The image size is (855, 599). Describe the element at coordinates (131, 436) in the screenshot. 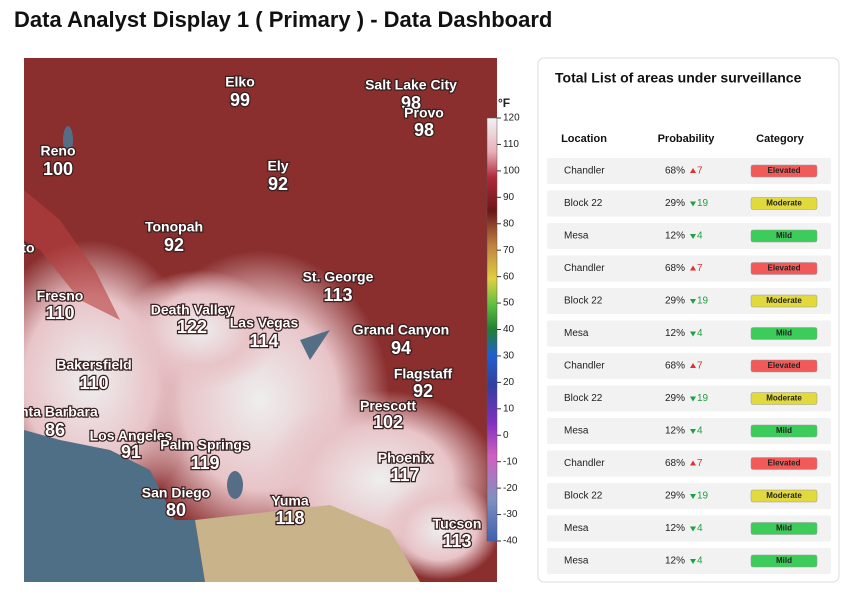

I see `city-name: Los Angeles` at that location.